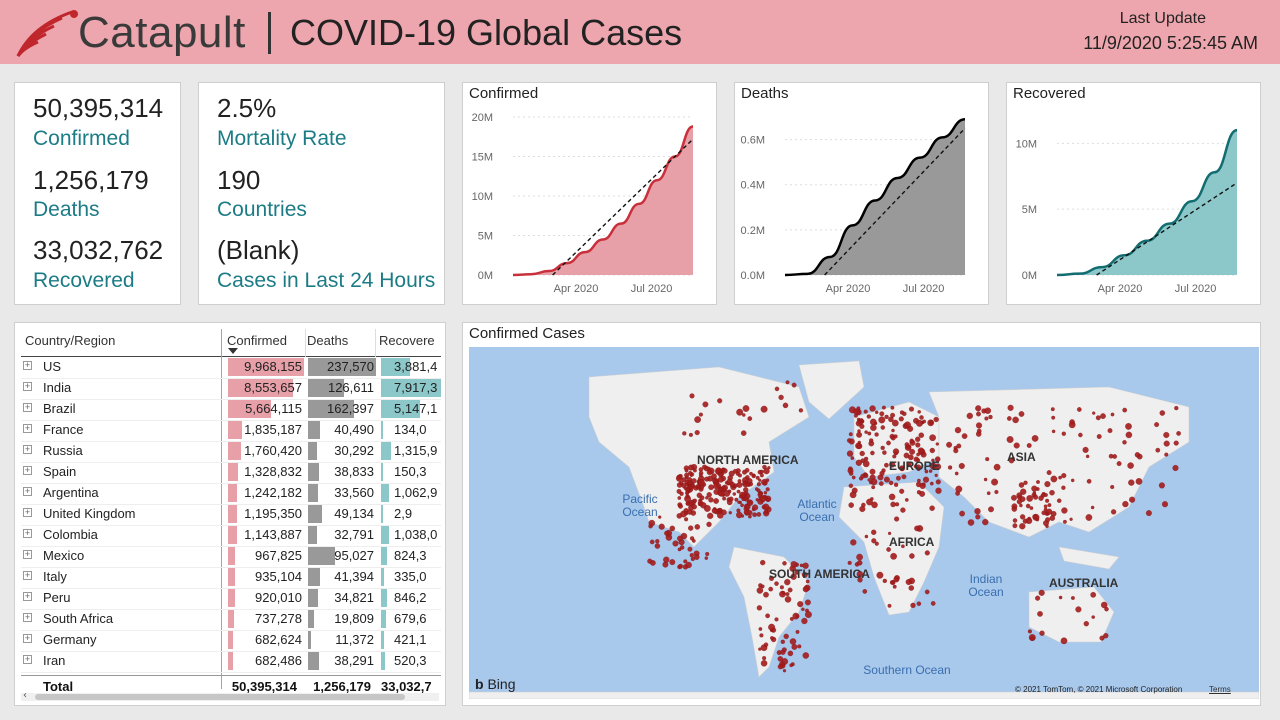  What do you see at coordinates (354, 660) in the screenshot?
I see `deaths-value: 38,291` at bounding box center [354, 660].